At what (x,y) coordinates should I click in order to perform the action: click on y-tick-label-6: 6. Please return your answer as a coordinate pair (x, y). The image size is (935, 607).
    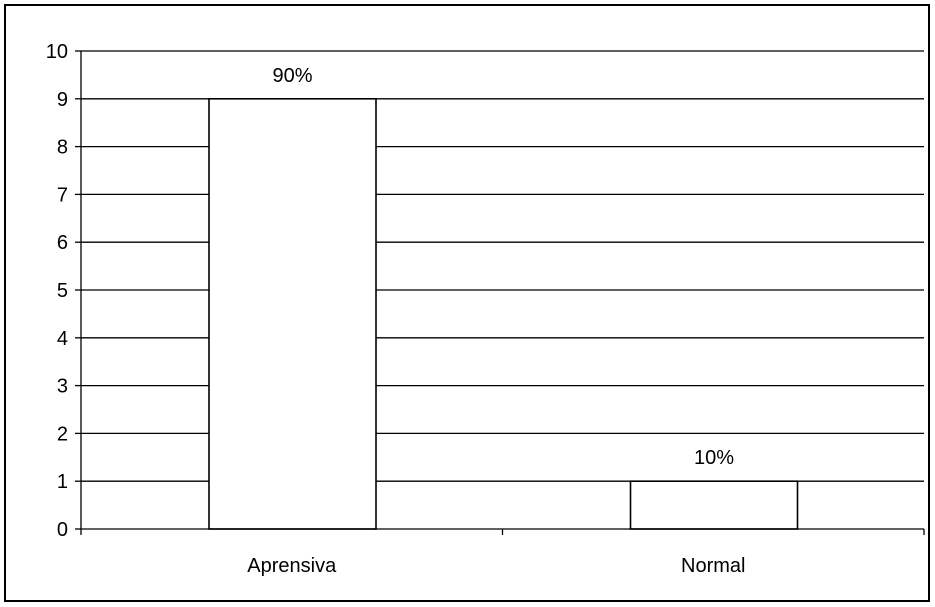
    Looking at the image, I should click on (62, 243).